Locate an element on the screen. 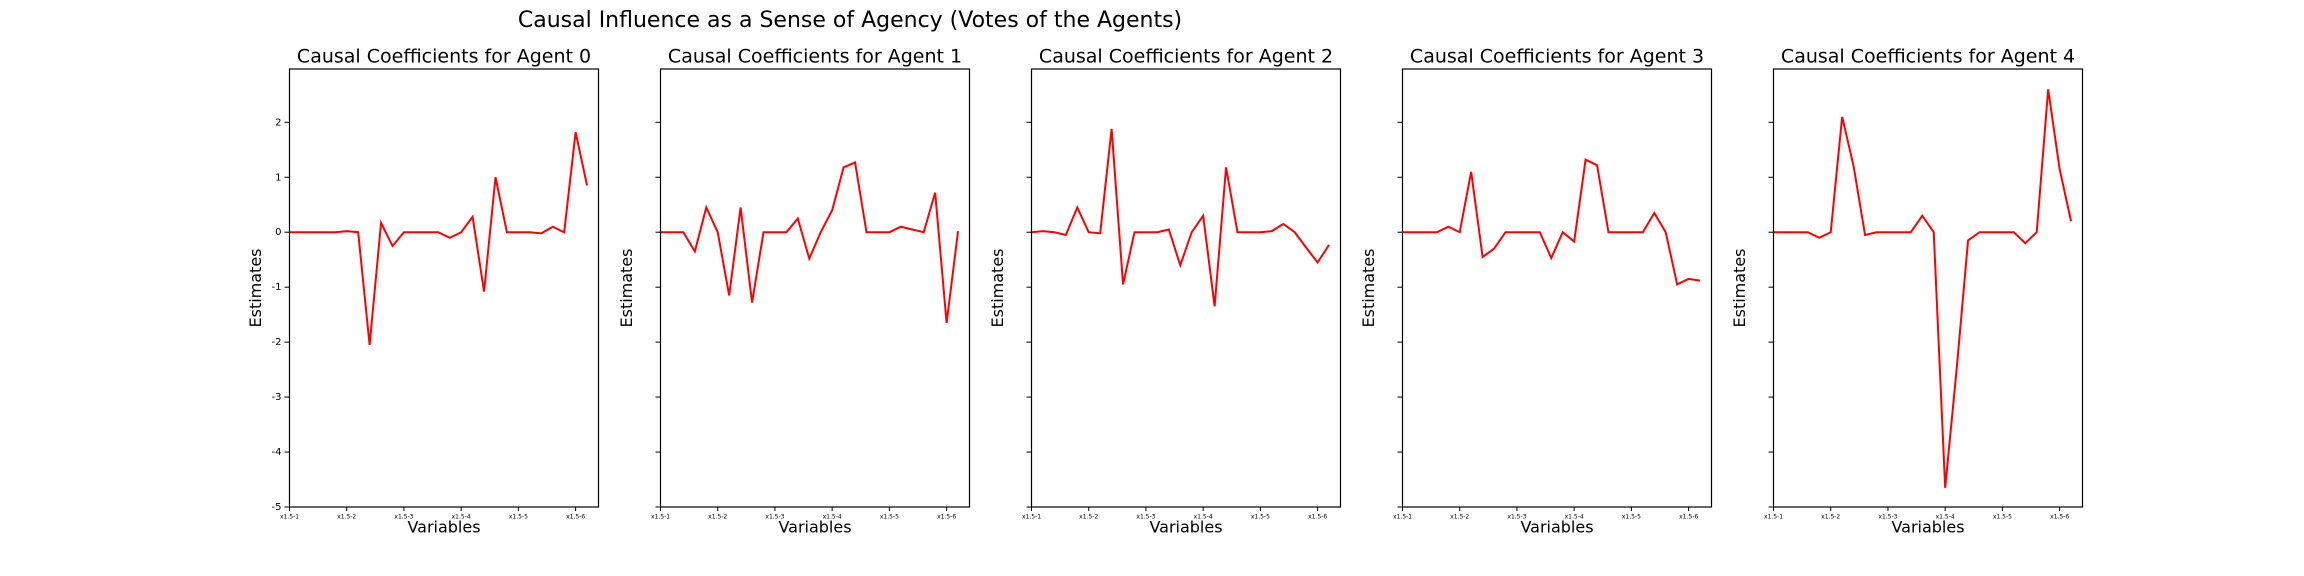  y-tick-label: -3 is located at coordinates (277, 397).